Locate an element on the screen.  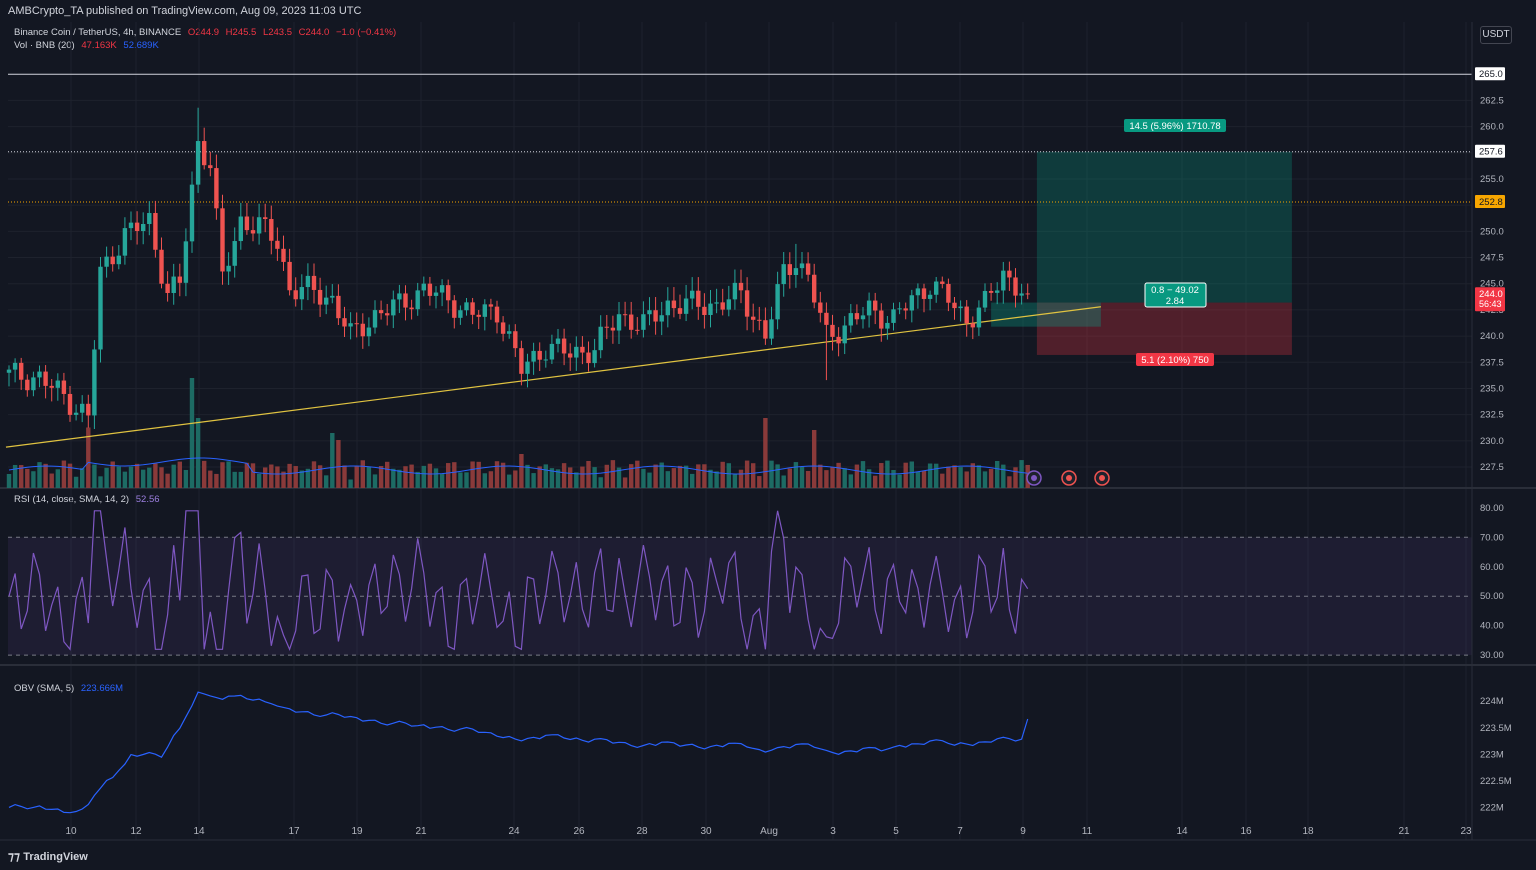
price-tag-252: 252.8 is located at coordinates (1490, 201).